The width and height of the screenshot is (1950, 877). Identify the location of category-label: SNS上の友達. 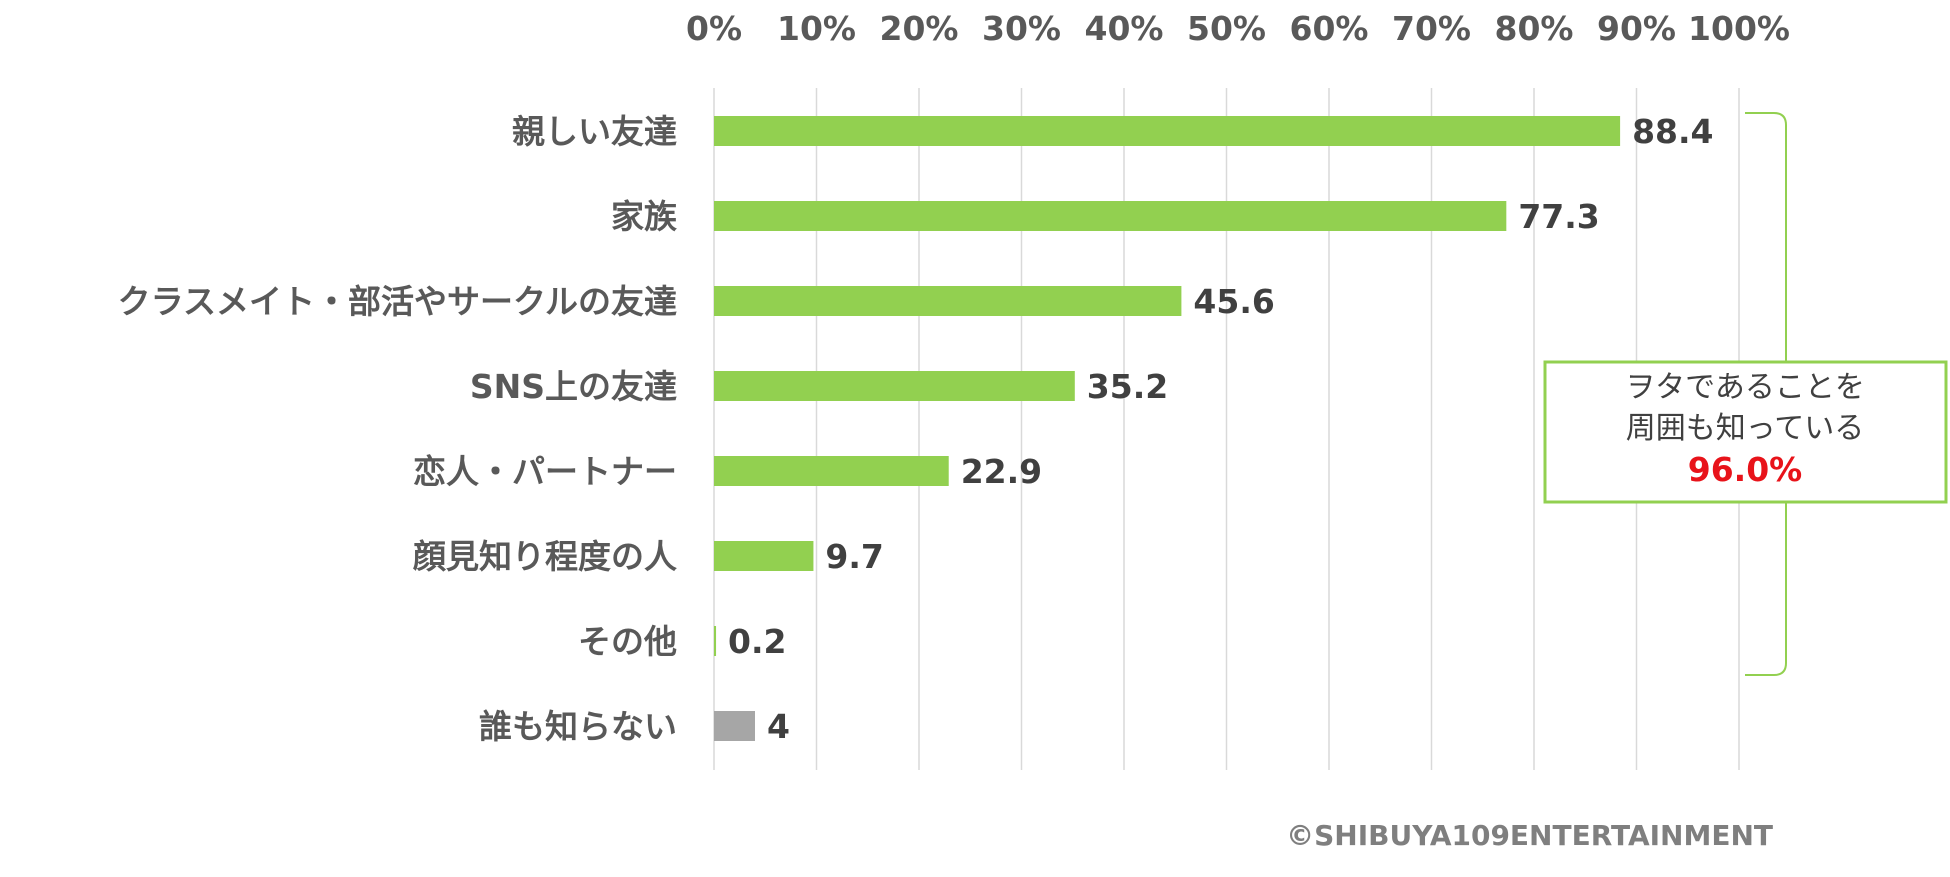
(573, 386).